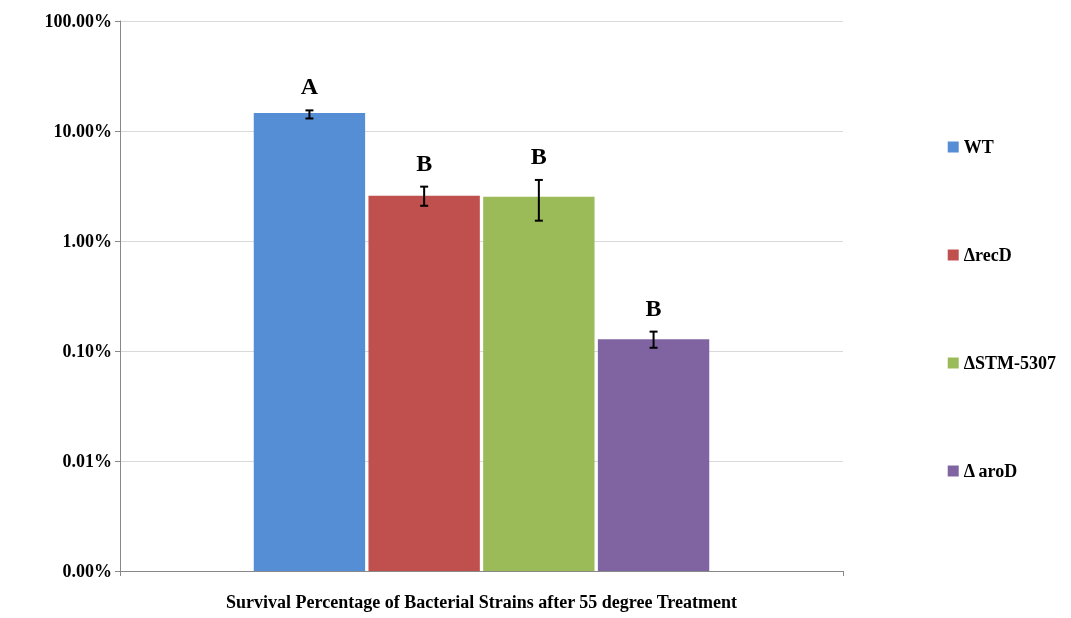 The image size is (1071, 618). What do you see at coordinates (87, 461) in the screenshot?
I see `y-tick-label: 0.01%` at bounding box center [87, 461].